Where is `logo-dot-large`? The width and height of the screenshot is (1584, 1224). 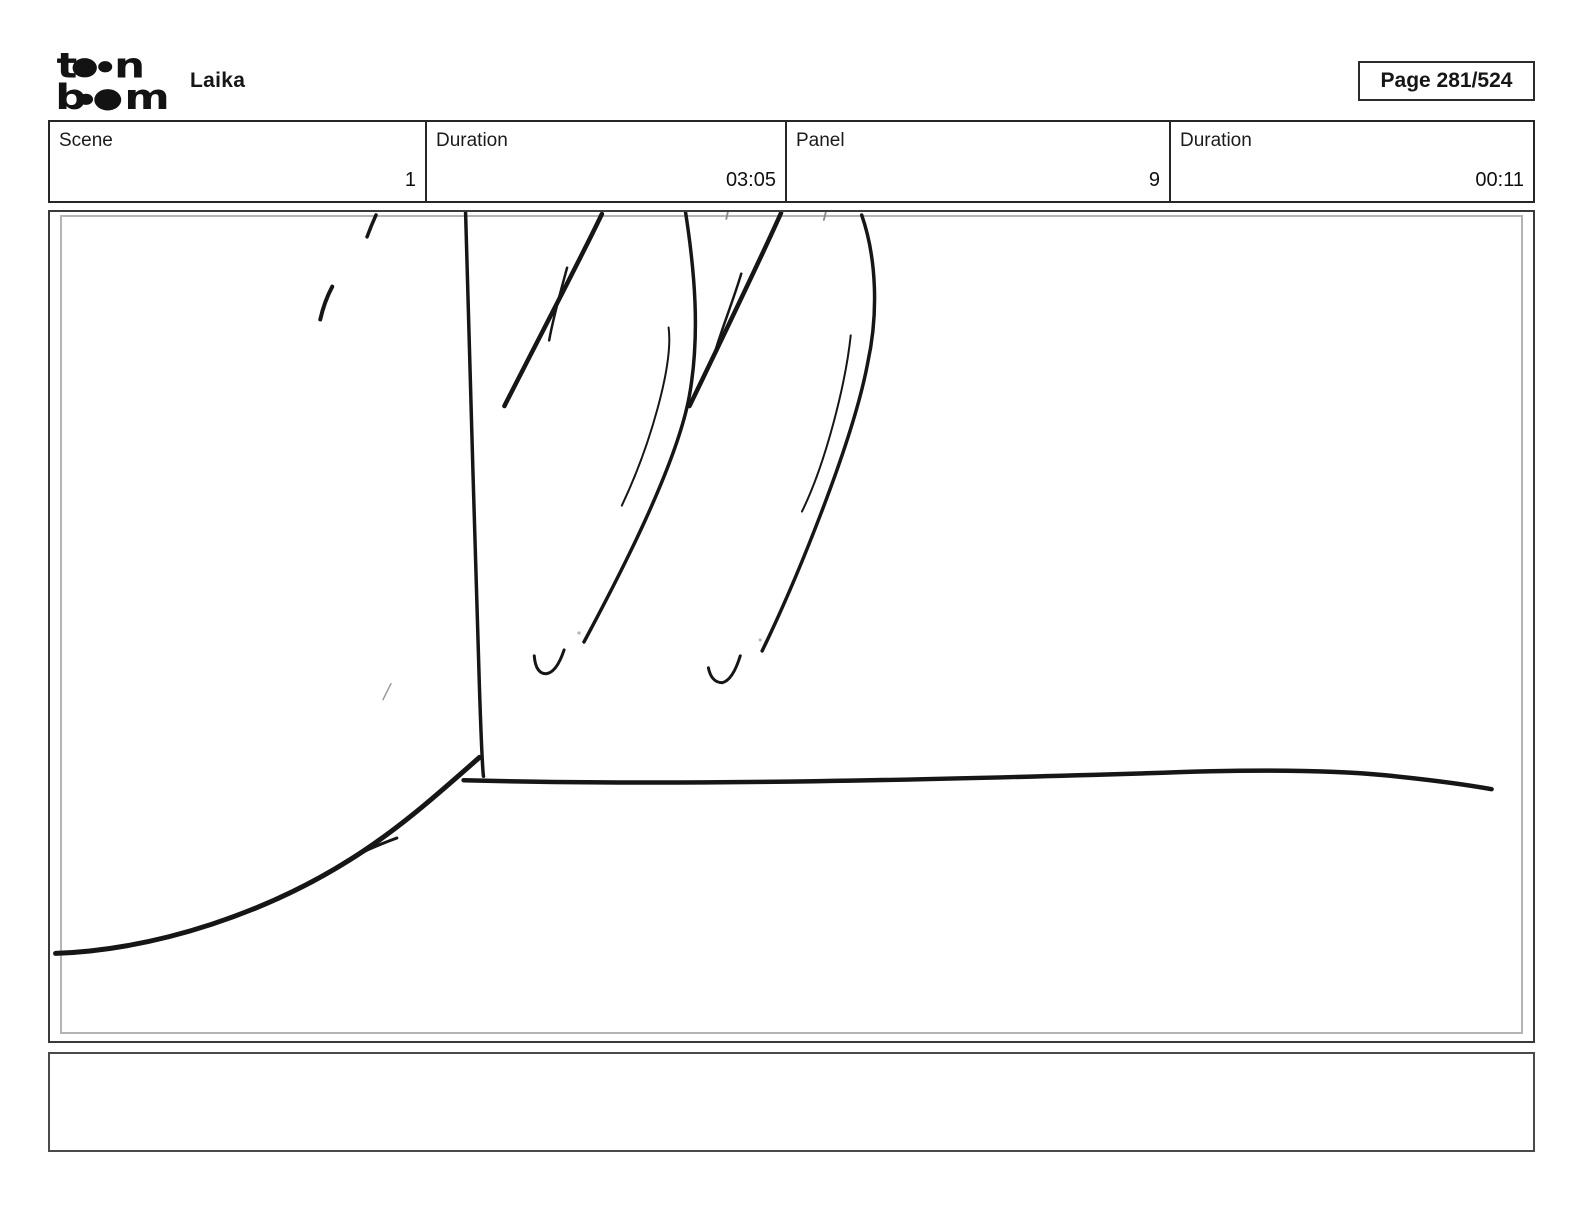
logo-dot-large is located at coordinates (84, 68).